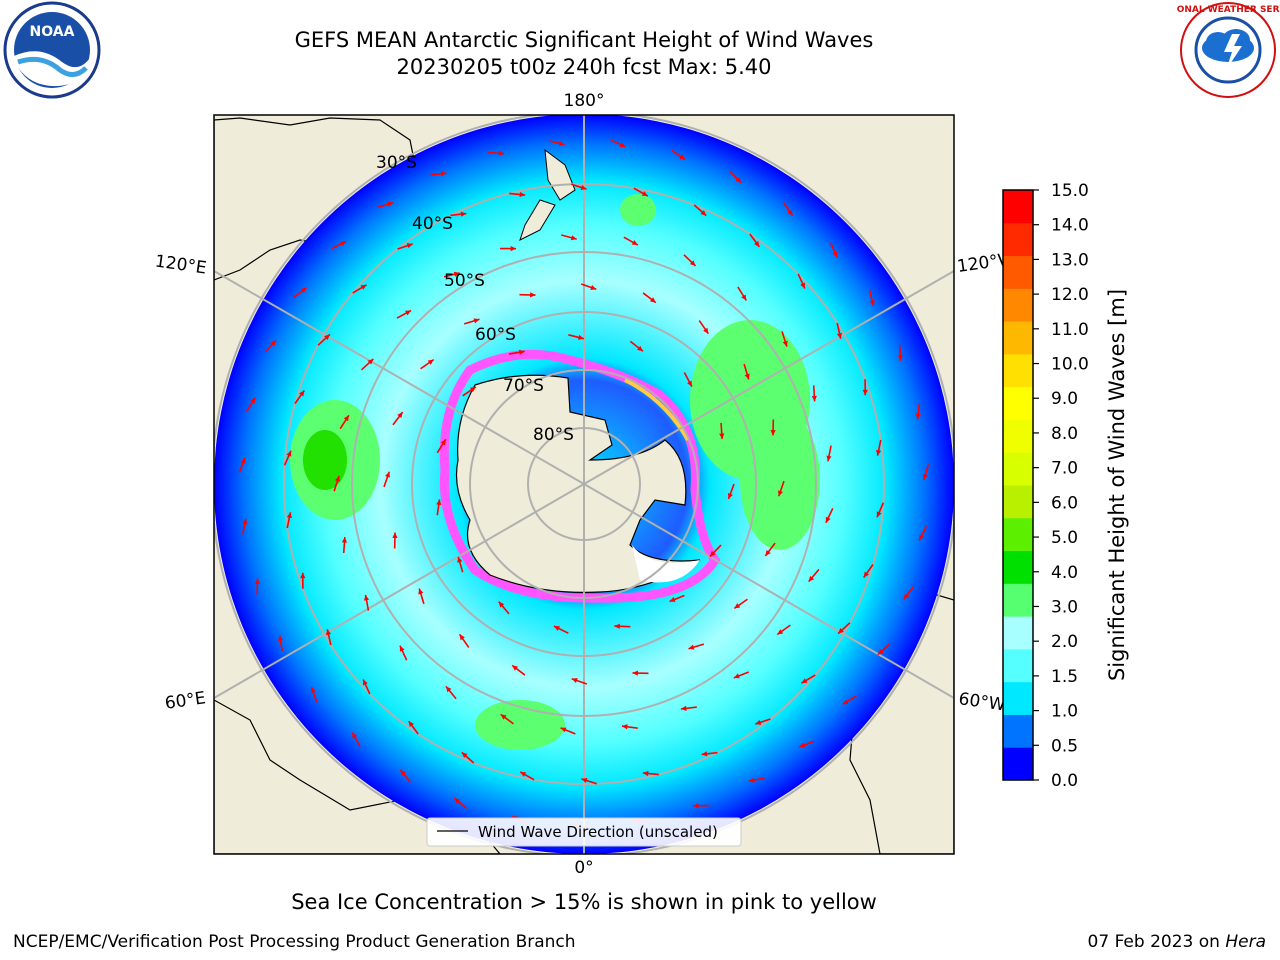  What do you see at coordinates (1064, 469) in the screenshot?
I see `colorbar-tick-label: 7.0` at bounding box center [1064, 469].